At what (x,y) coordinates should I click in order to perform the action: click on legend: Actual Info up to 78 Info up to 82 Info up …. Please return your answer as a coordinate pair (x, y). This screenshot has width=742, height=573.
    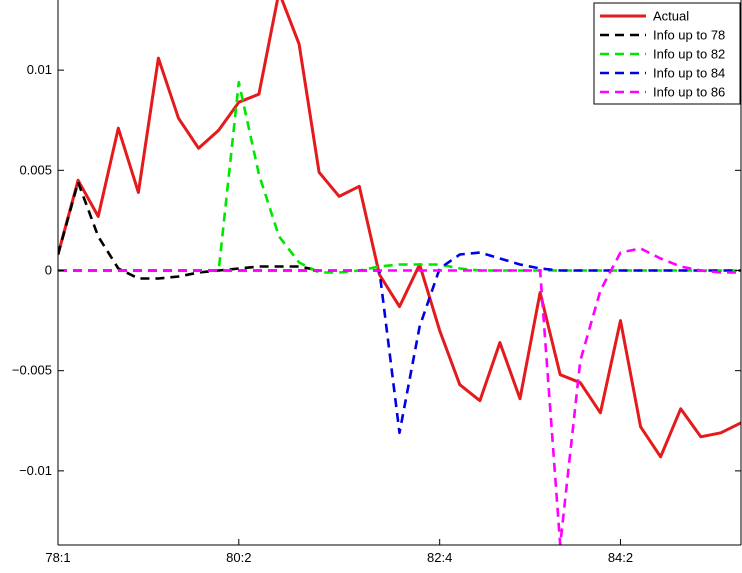
    Looking at the image, I should click on (667, 53).